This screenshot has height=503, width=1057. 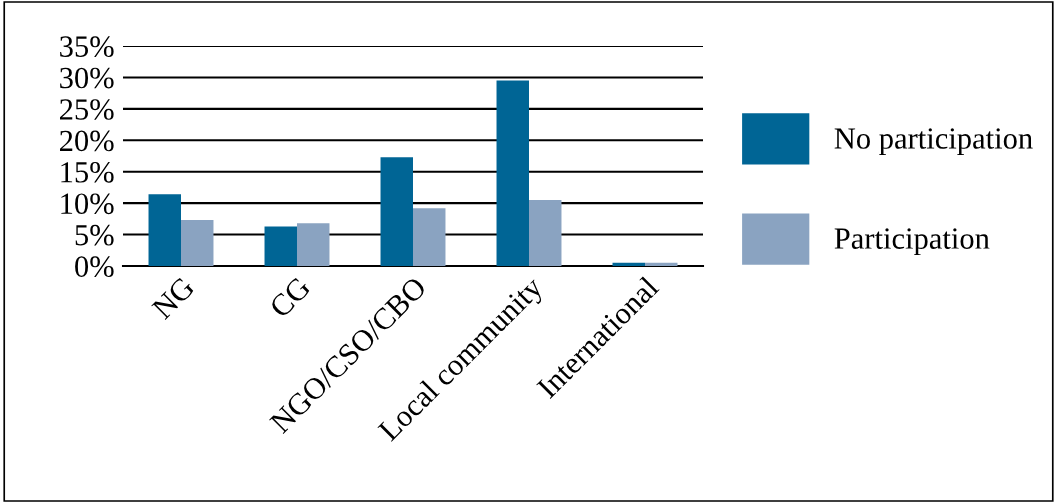 I want to click on y-tick-label: 15%, so click(x=87, y=172).